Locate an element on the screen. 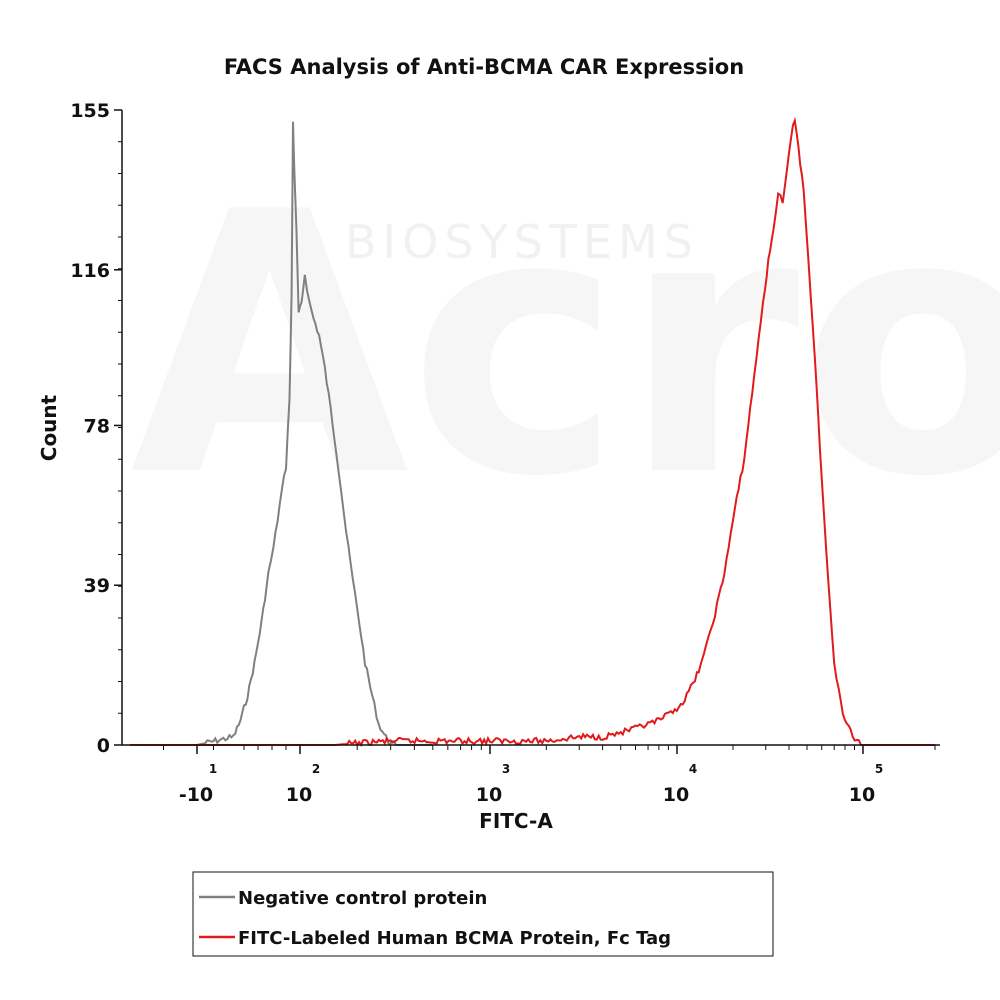 The image size is (1000, 1000). y-tick-label: 0 is located at coordinates (103, 746).